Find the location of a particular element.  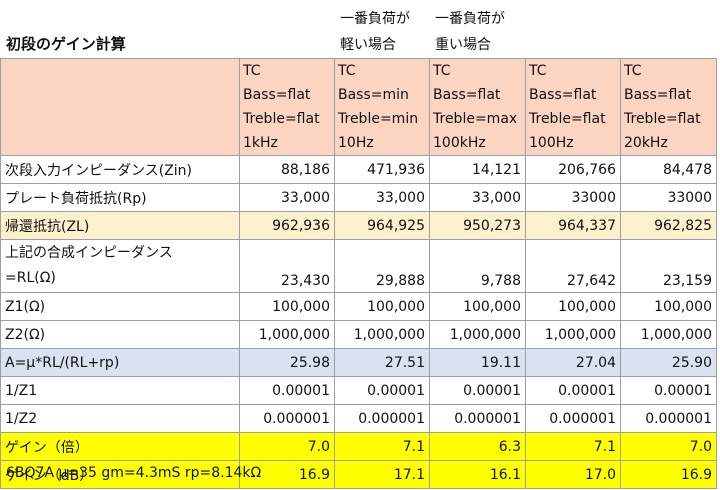

row-gain-db: ゲイン（dB） 16.9 17.1 16.1 17.0 16.9 is located at coordinates (358, 474).